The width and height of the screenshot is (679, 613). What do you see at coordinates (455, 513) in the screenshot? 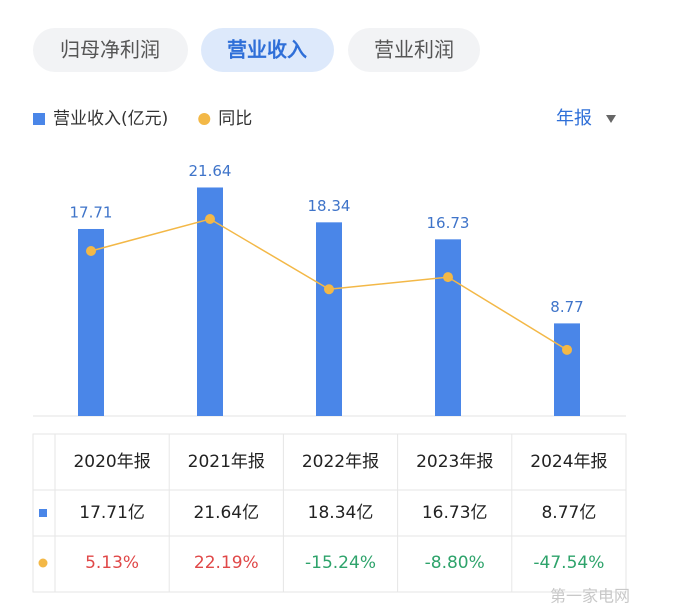
I see `table-cell: 16.73亿` at bounding box center [455, 513].